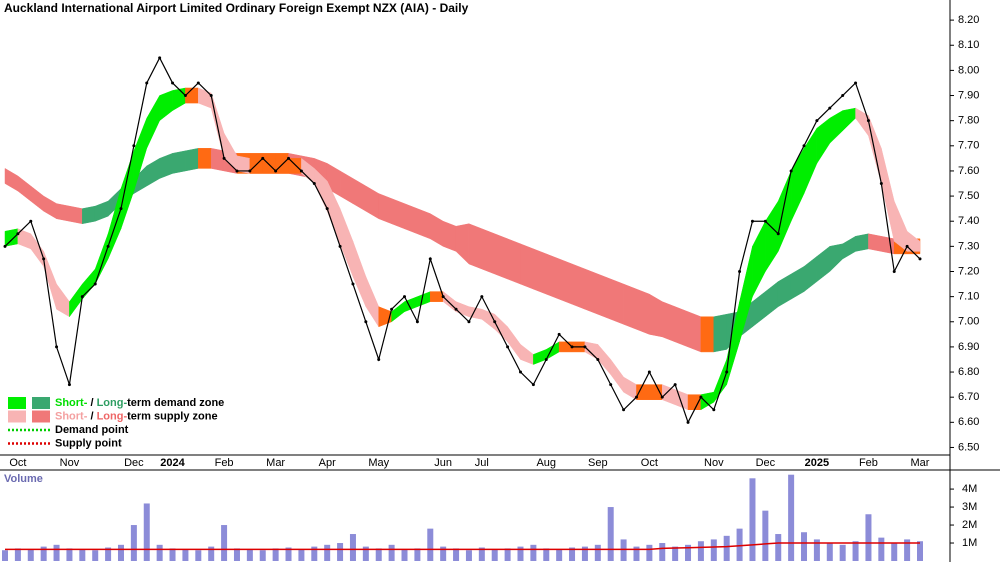  I want to click on y-tick-label: 7.30, so click(968, 246).